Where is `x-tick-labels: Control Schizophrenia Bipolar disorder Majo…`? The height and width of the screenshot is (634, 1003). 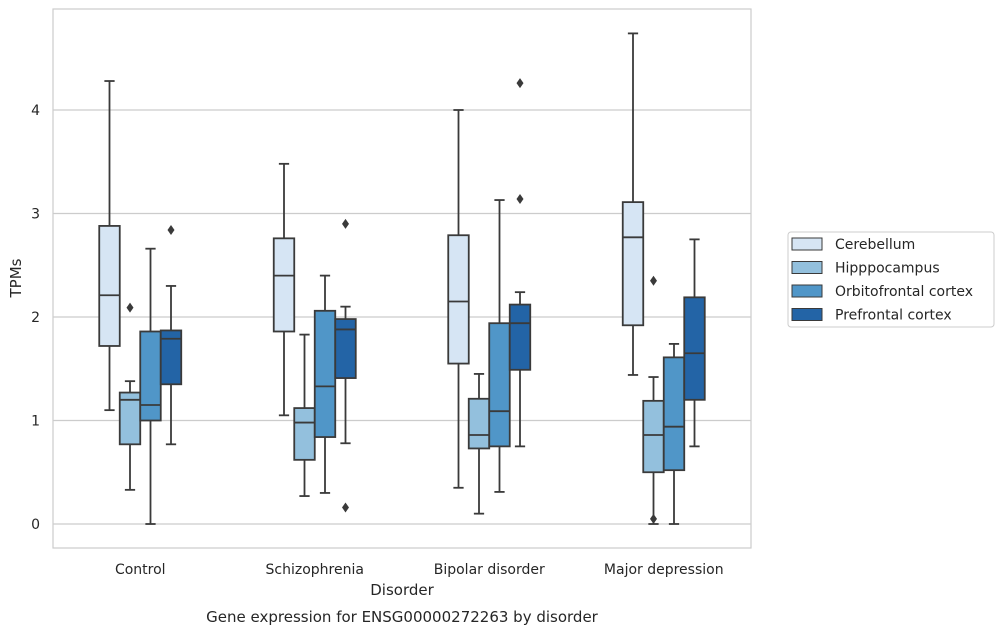 x-tick-labels: Control Schizophrenia Bipolar disorder Majo… is located at coordinates (419, 570).